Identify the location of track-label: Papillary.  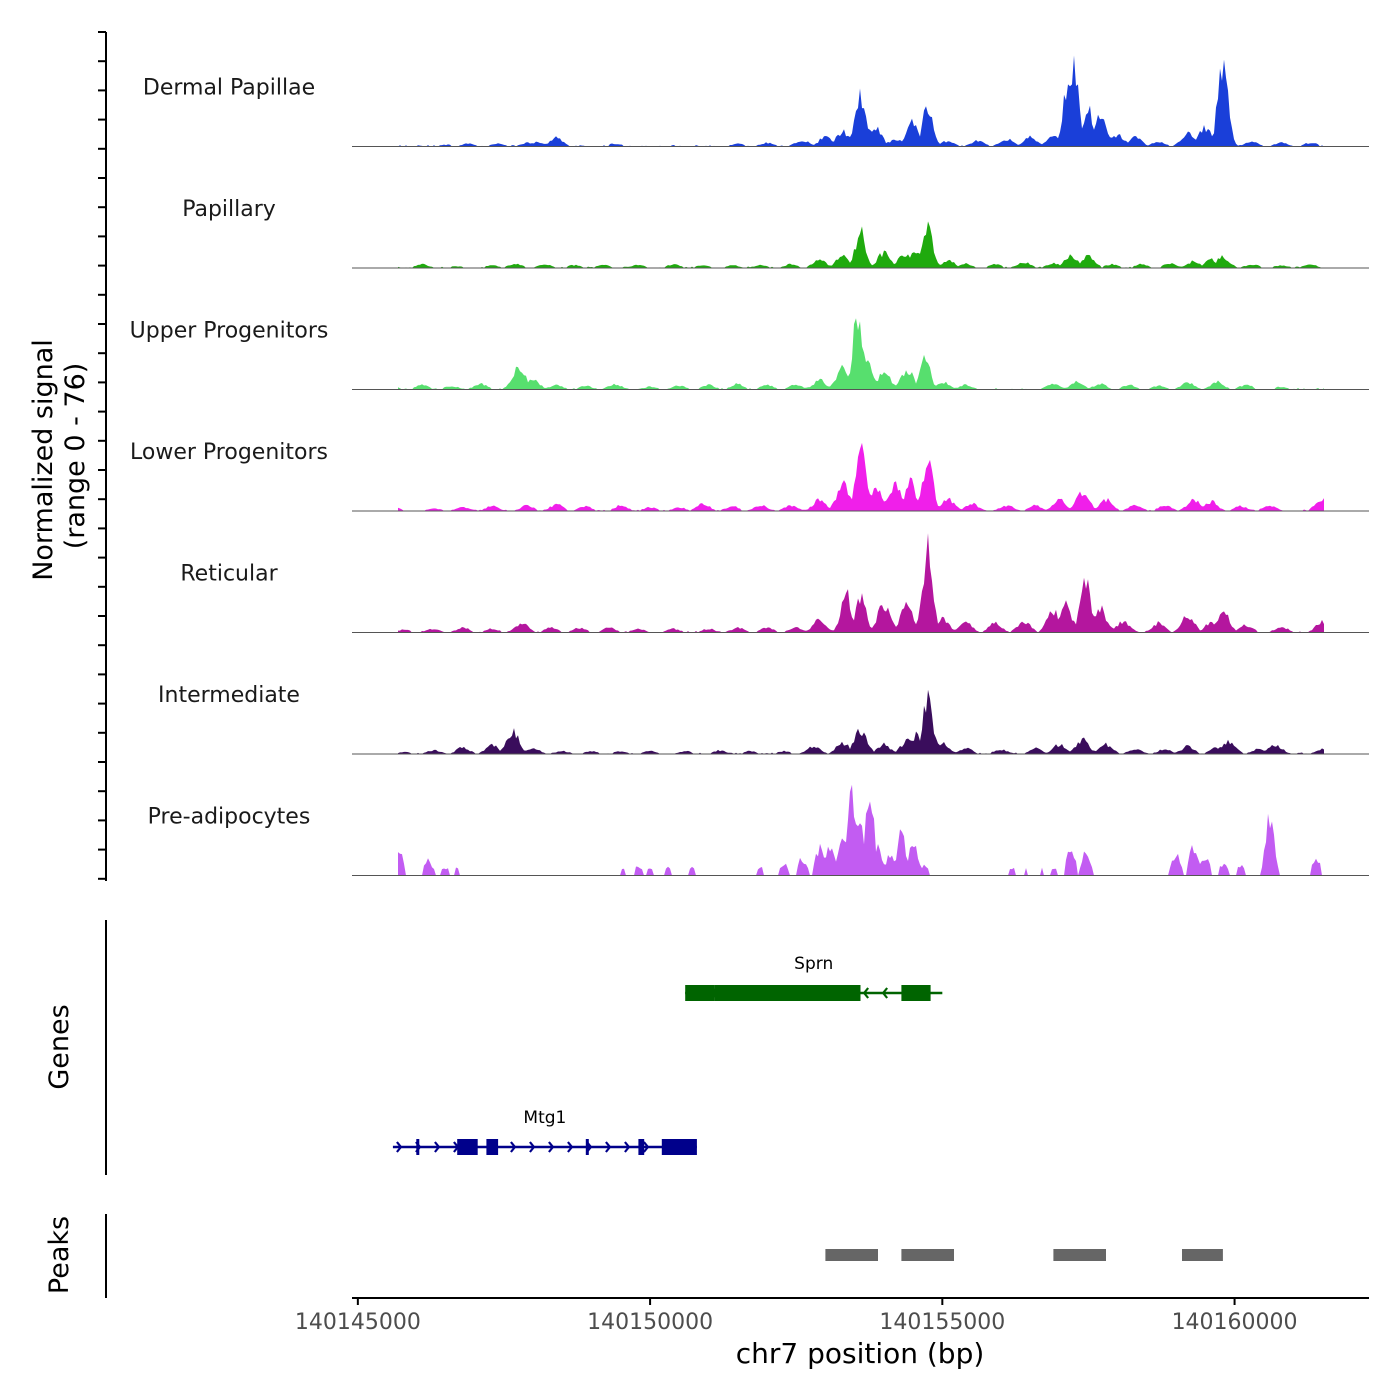
(229, 209).